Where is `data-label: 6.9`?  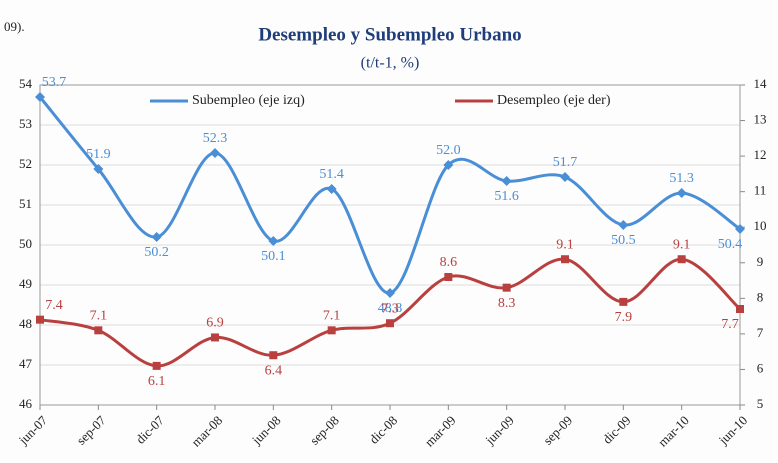 data-label: 6.9 is located at coordinates (215, 323).